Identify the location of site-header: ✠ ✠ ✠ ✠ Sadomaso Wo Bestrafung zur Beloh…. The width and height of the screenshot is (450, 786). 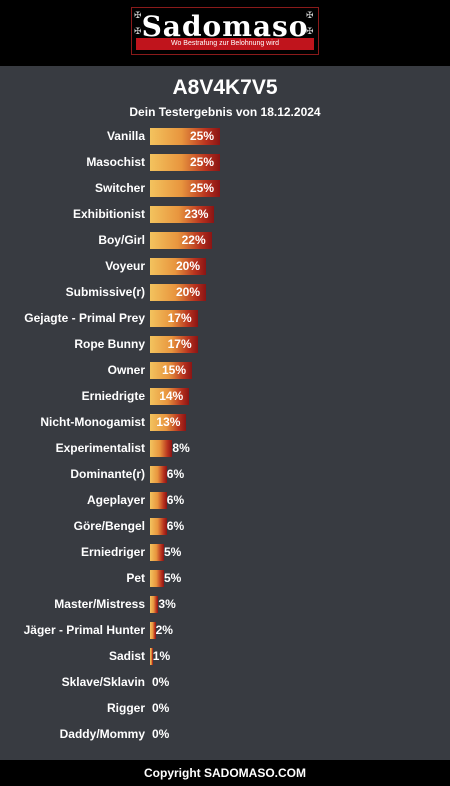
(225, 33).